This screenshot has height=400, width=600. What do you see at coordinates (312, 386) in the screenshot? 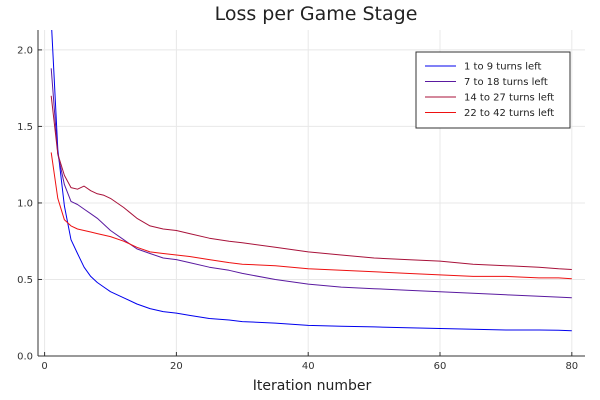
I see `x-axis-label: Iteration number` at bounding box center [312, 386].